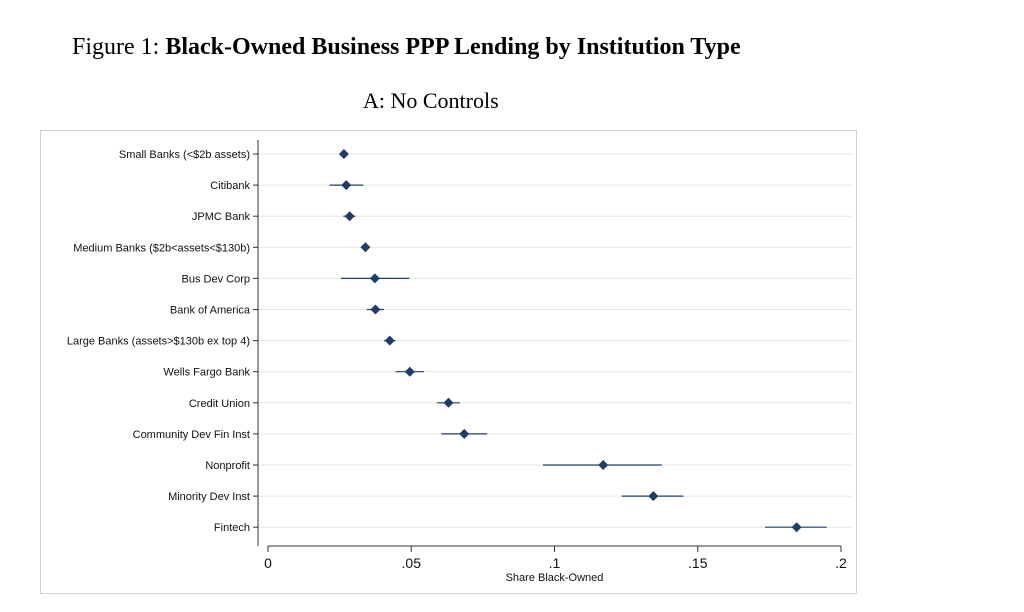  I want to click on x-tick-label: .05, so click(412, 563).